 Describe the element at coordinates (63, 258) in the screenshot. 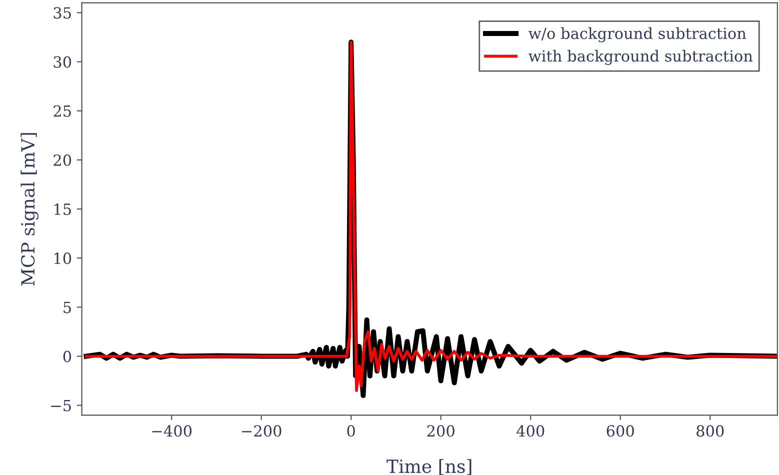

I see `y-tick-label: 10` at that location.